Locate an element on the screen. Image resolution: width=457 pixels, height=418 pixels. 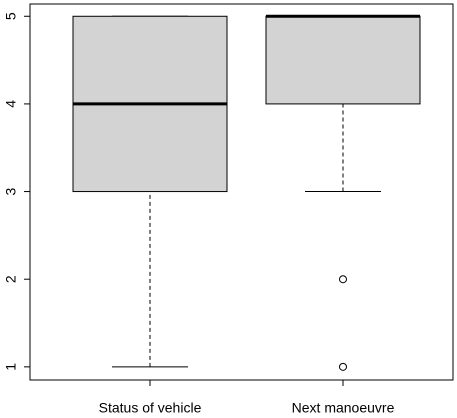
box is located at coordinates (343, 60).